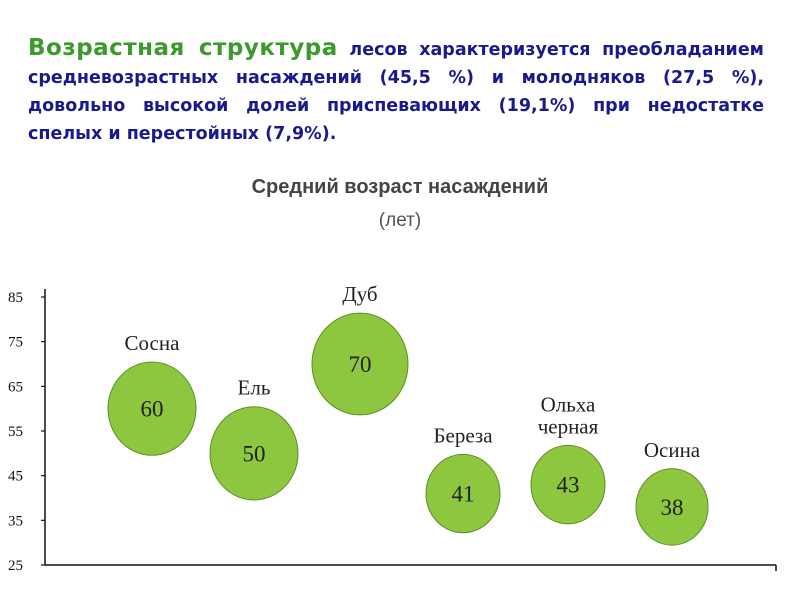 Image resolution: width=800 pixels, height=600 pixels. Describe the element at coordinates (15, 521) in the screenshot. I see `y-tick-label: 35` at that location.